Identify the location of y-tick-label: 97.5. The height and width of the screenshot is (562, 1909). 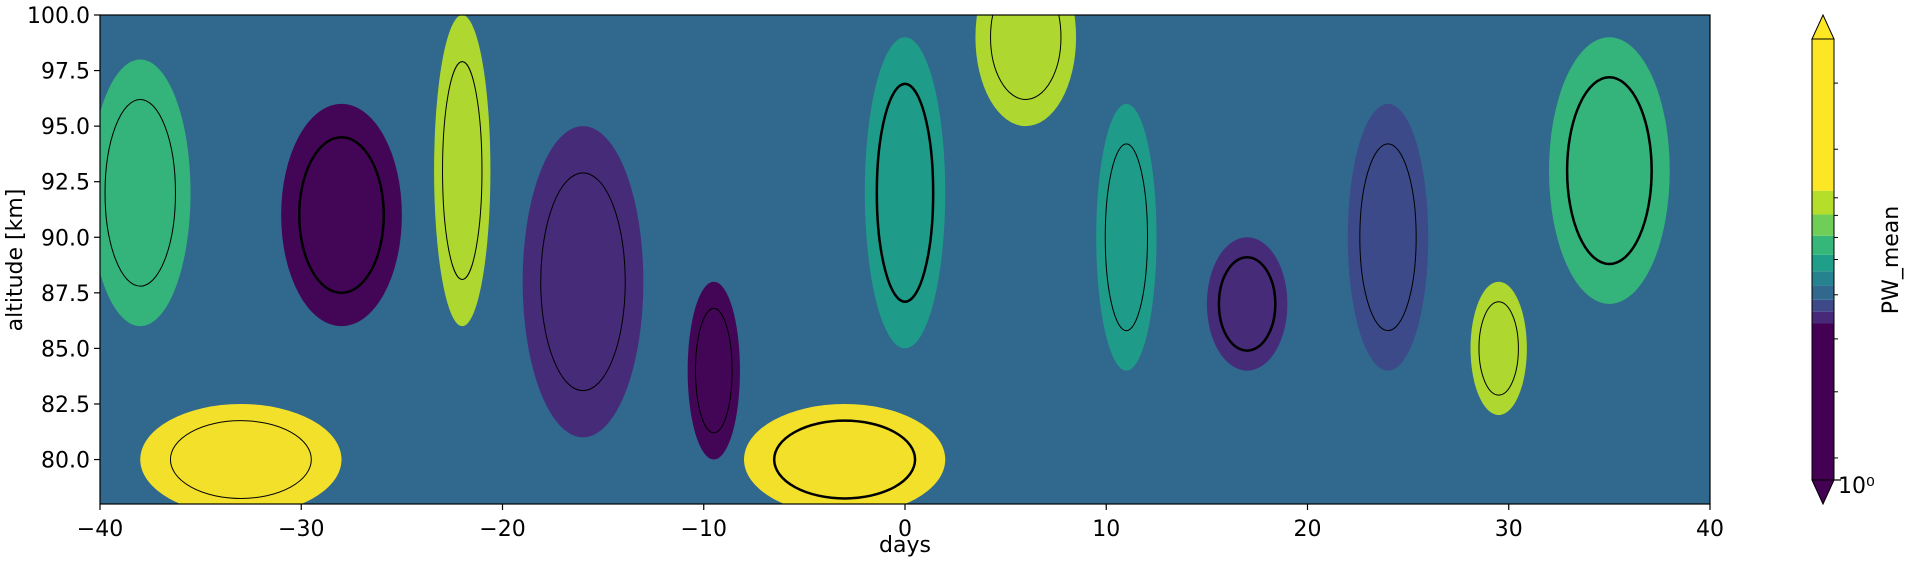
(65, 72).